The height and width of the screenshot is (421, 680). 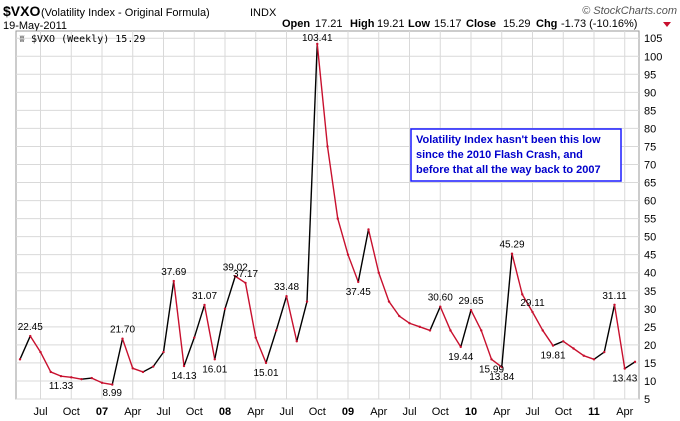 I want to click on y-tick-label: 15, so click(x=650, y=364).